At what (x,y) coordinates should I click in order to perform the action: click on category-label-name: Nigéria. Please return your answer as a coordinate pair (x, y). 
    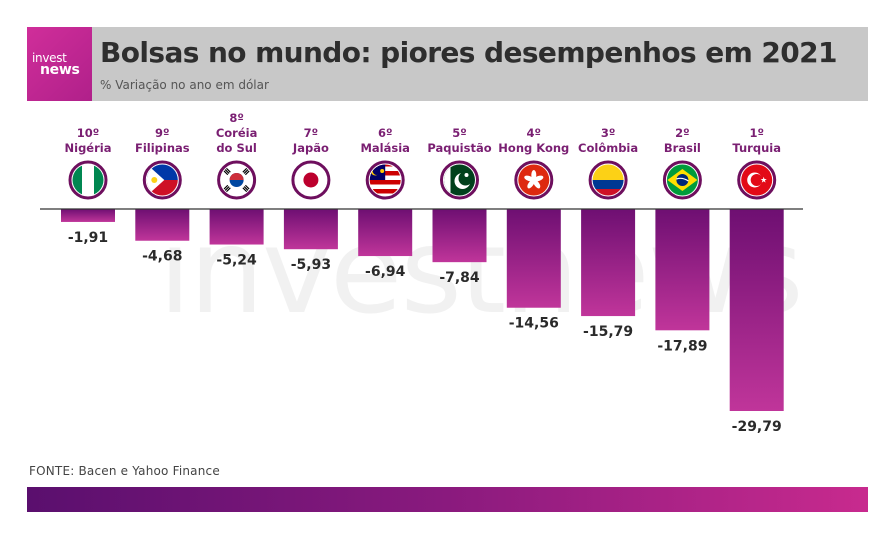
    Looking at the image, I should click on (88, 148).